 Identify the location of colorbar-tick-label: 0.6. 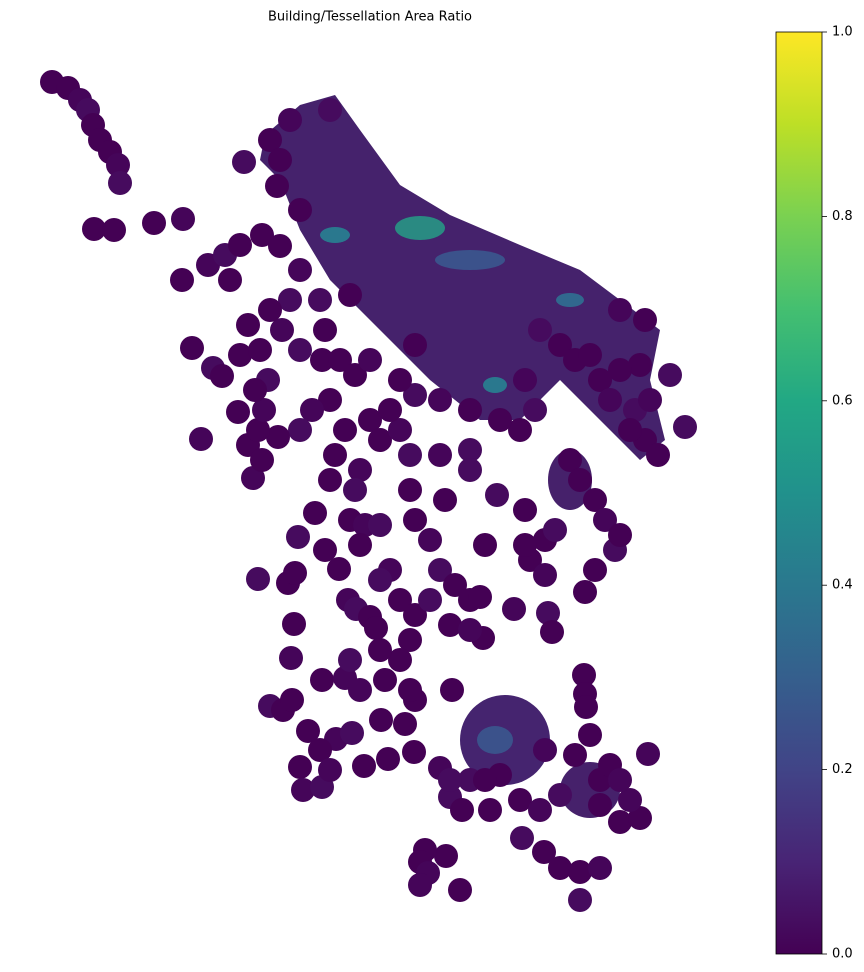
(842, 400).